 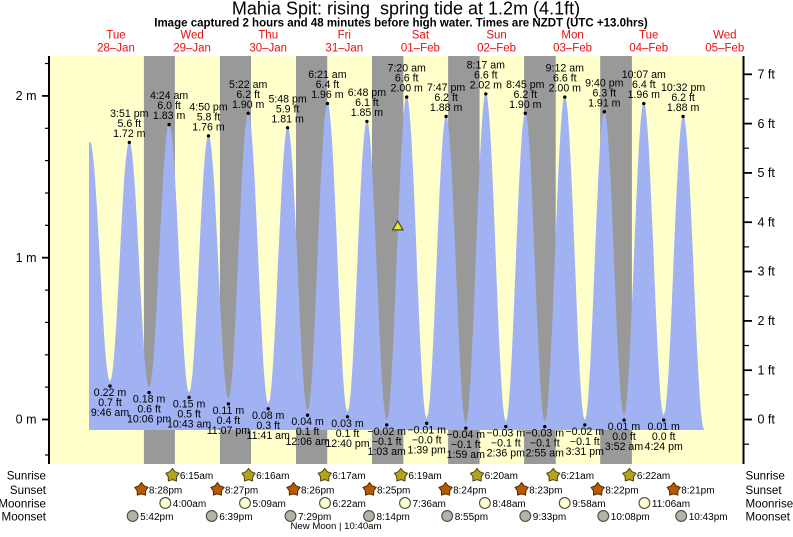 What do you see at coordinates (229, 411) in the screenshot?
I see `svg-text: 0.11 m` at bounding box center [229, 411].